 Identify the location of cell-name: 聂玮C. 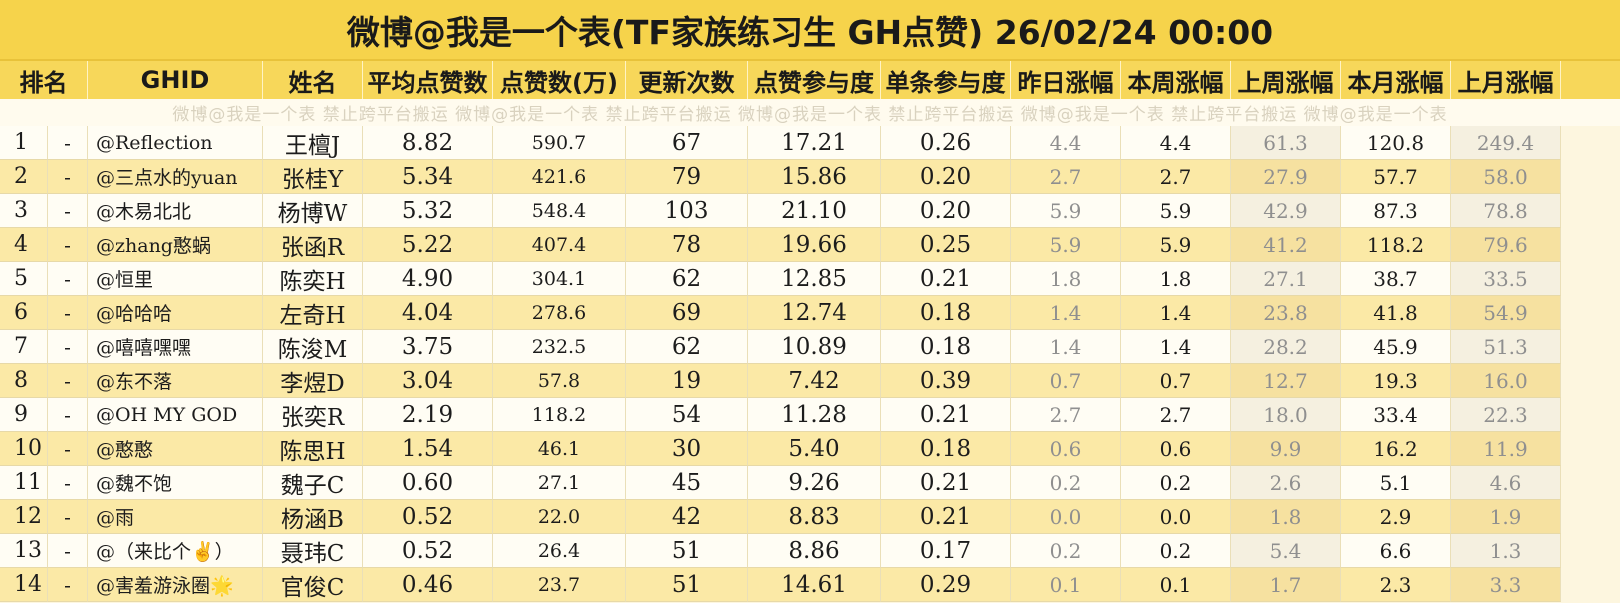
(313, 551).